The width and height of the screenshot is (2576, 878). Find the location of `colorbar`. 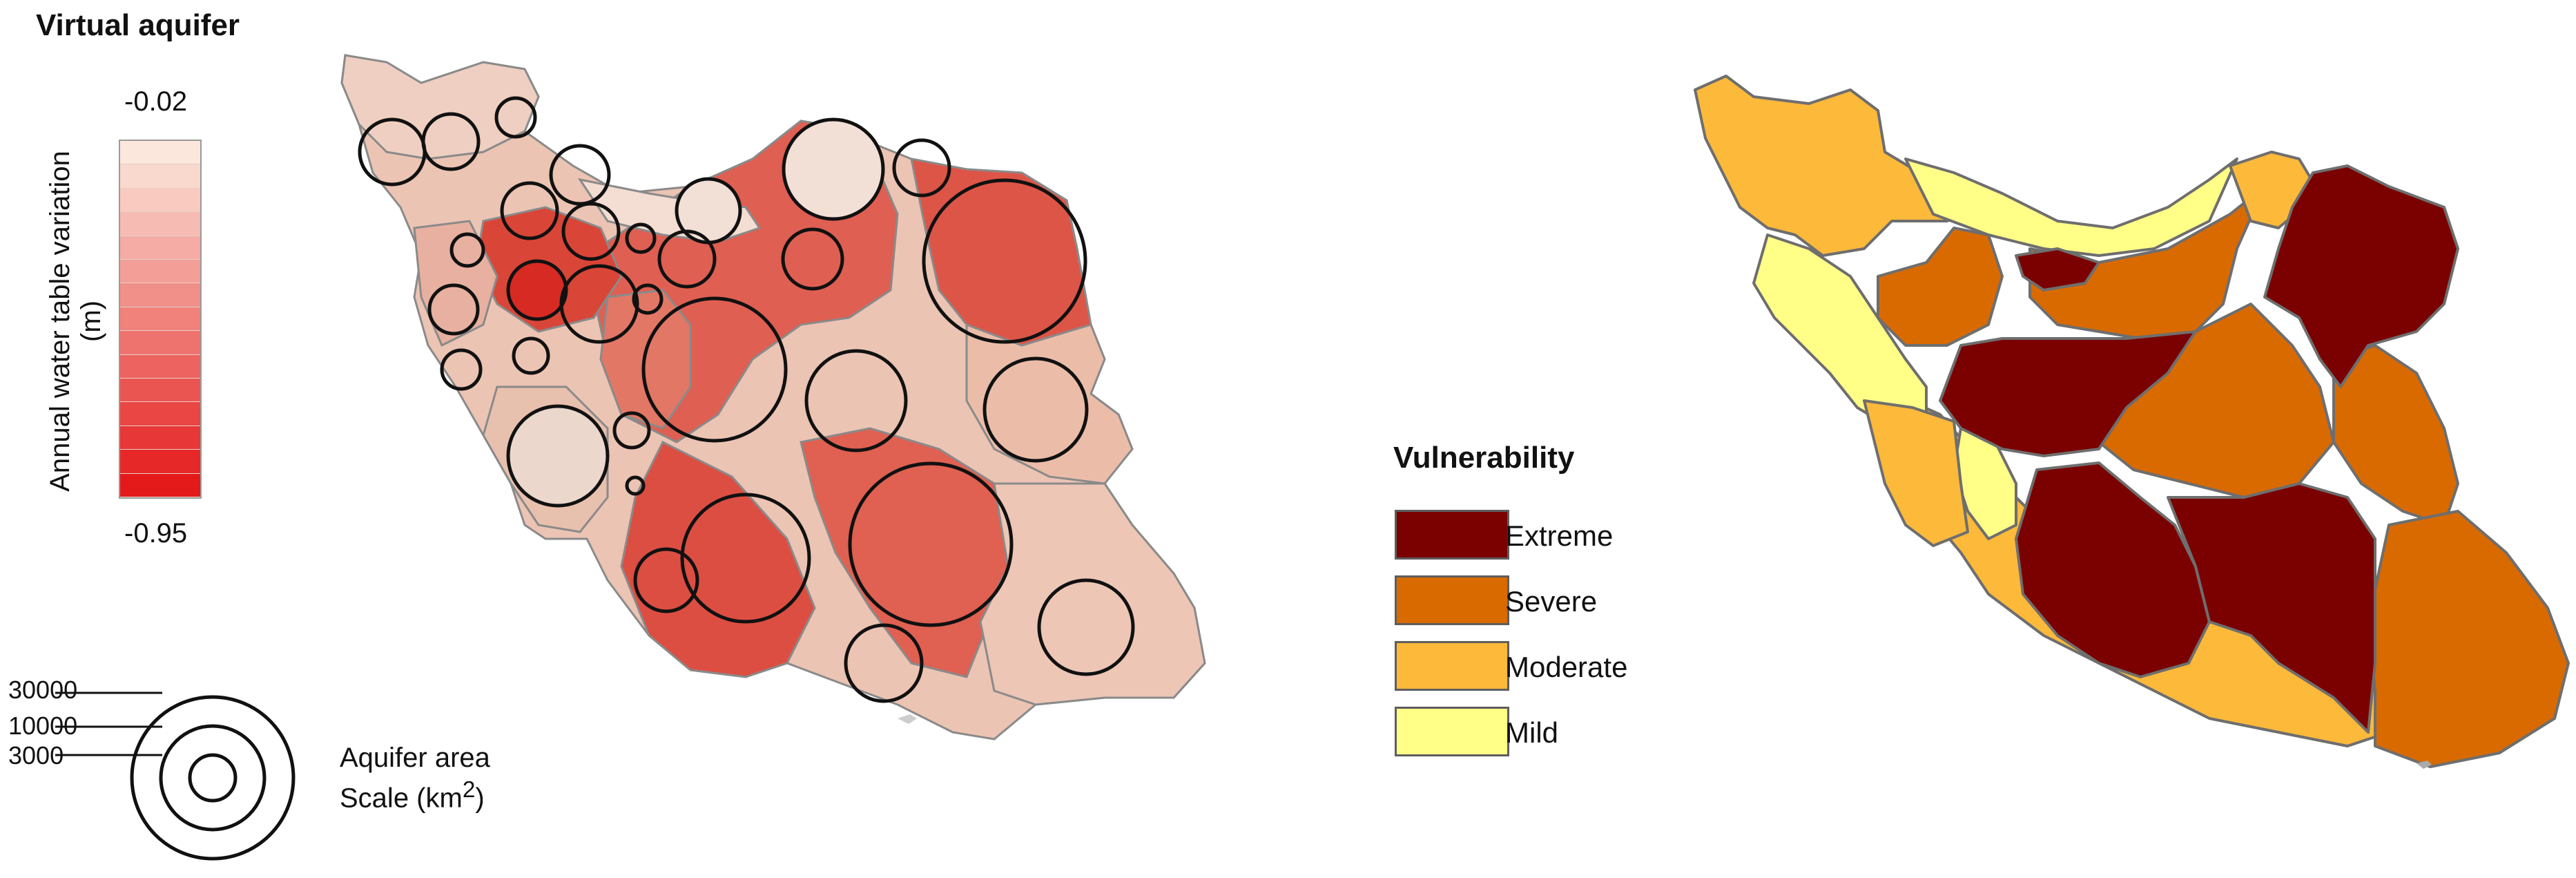

colorbar is located at coordinates (161, 319).